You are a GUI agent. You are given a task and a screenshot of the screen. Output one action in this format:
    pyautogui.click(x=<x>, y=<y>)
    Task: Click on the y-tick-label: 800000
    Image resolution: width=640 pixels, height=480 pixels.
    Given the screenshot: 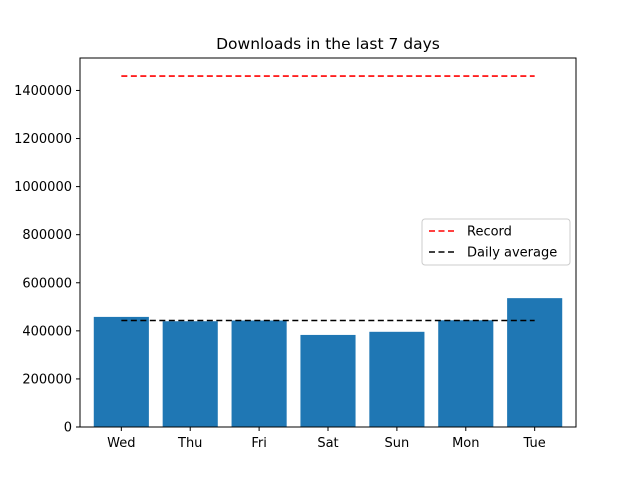 What is the action you would take?
    pyautogui.click(x=47, y=235)
    